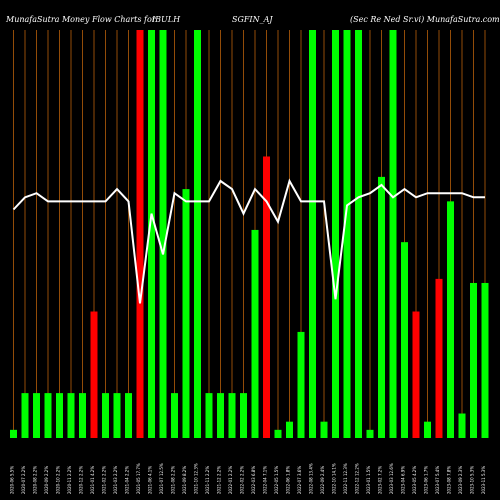 The image size is (500, 500). Describe the element at coordinates (311, 478) in the screenshot. I see `x-tick-label: 2022-08 13.4%` at that location.